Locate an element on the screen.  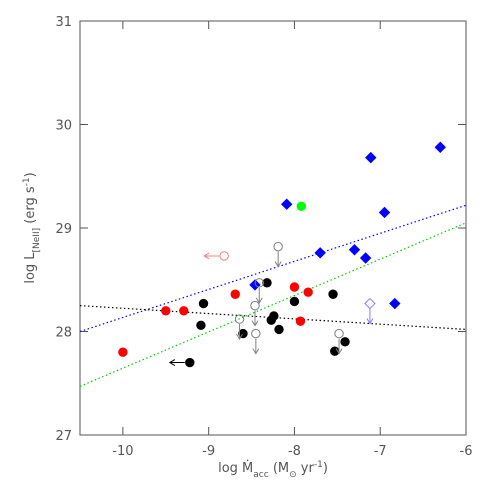
y-title-unit: (erg s is located at coordinates (30, 207).